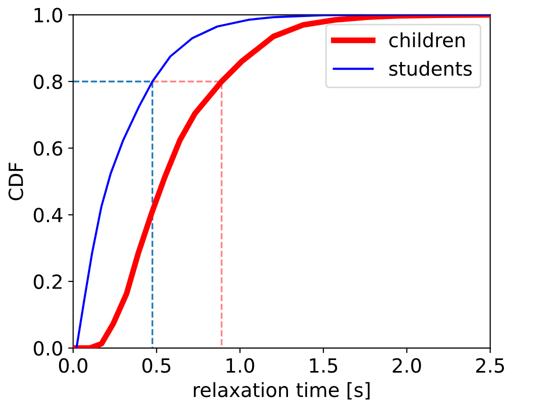 The image size is (534, 401). Describe the element at coordinates (427, 40) in the screenshot. I see `legend-label: children` at that location.